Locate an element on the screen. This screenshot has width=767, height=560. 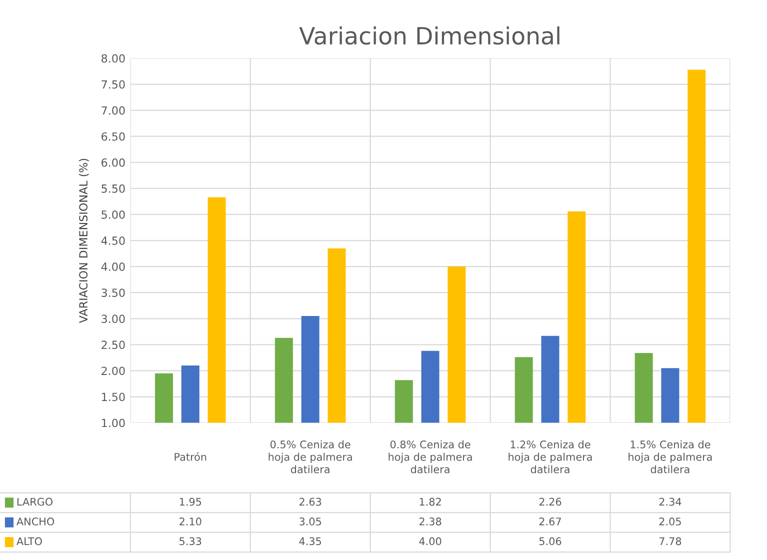
y-tick-label: 4.00 is located at coordinates (113, 266).